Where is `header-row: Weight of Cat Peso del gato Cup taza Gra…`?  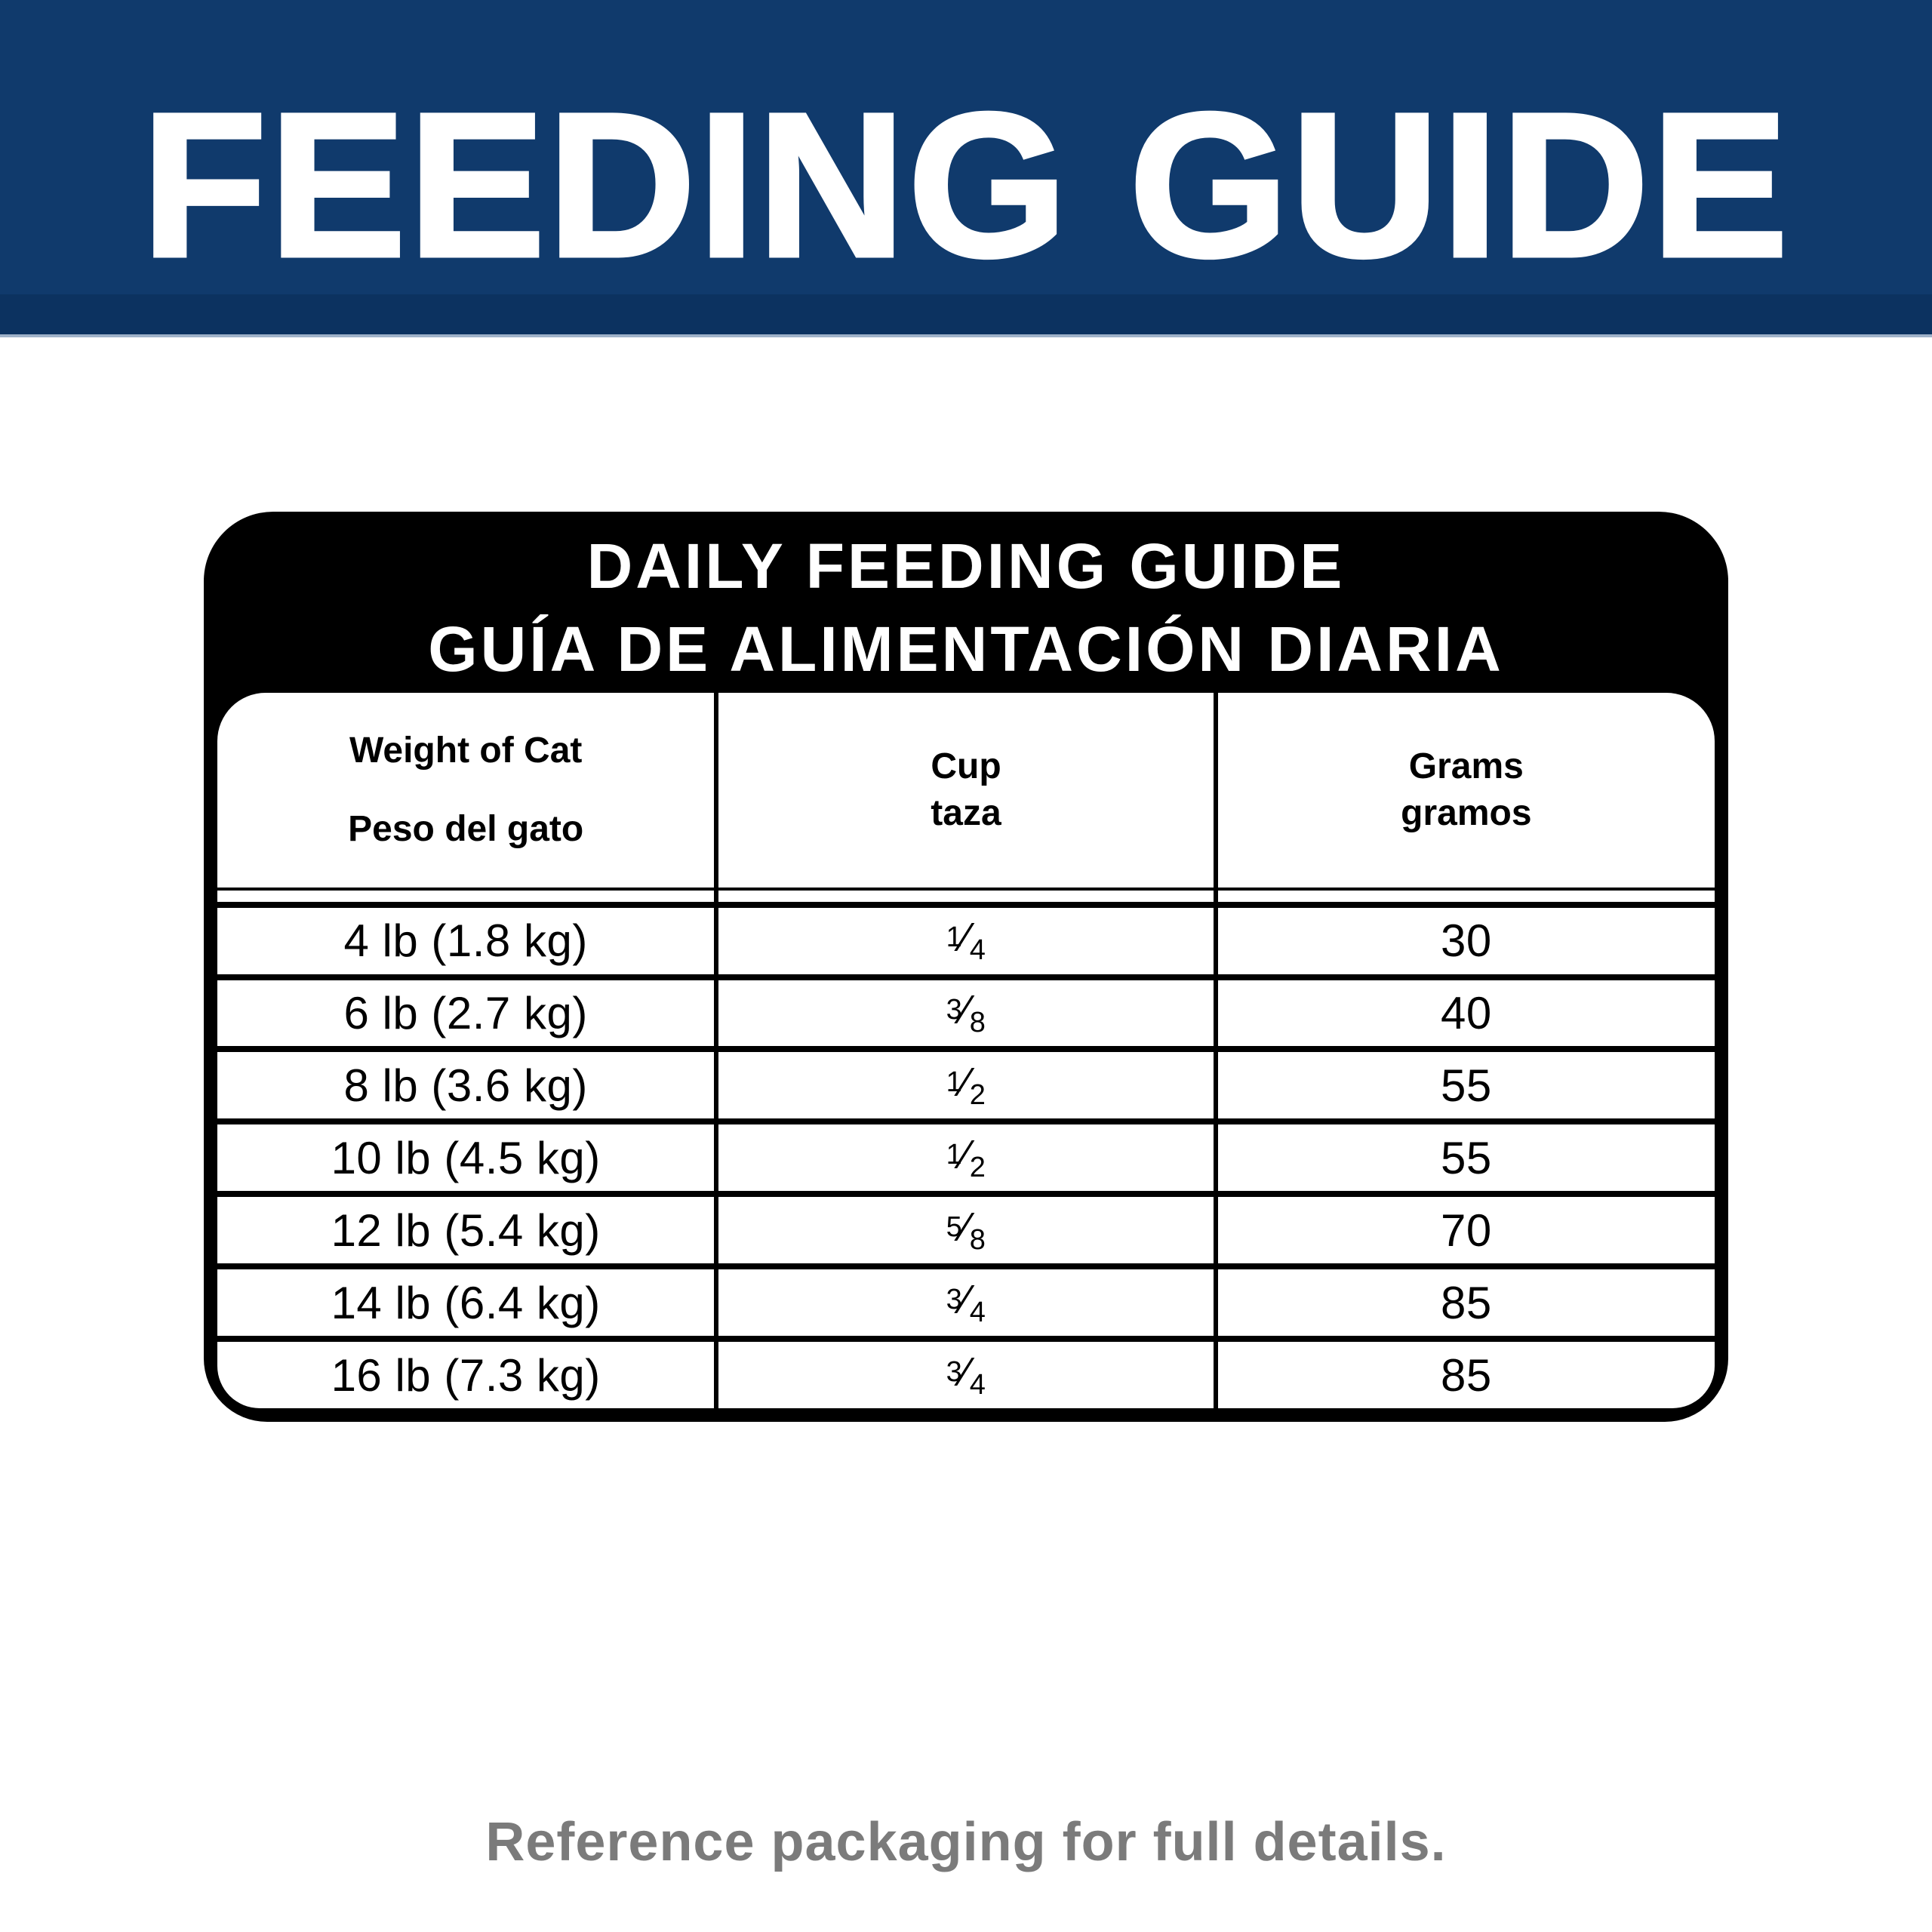
header-row: Weight of Cat Peso del gato Cup taza Gra… is located at coordinates (966, 792).